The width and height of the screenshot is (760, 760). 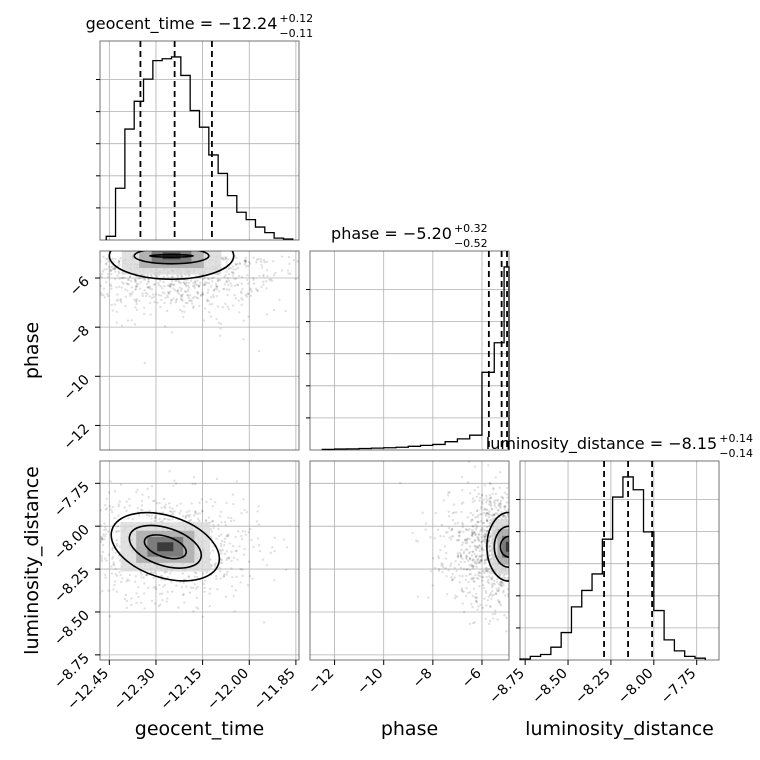 What do you see at coordinates (619, 729) in the screenshot?
I see `x-axis-label-luminosity_distance: luminosity_distance` at bounding box center [619, 729].